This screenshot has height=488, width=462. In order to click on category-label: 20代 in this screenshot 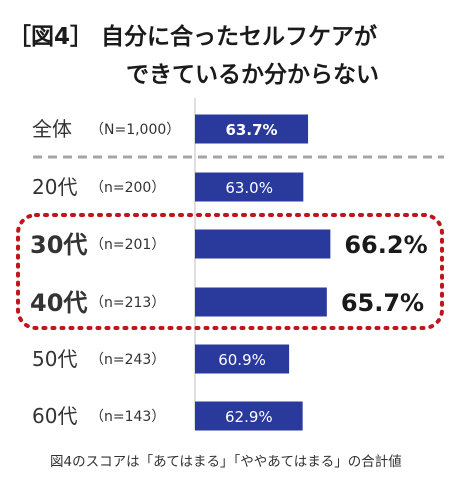, I will do `click(54, 187)`.